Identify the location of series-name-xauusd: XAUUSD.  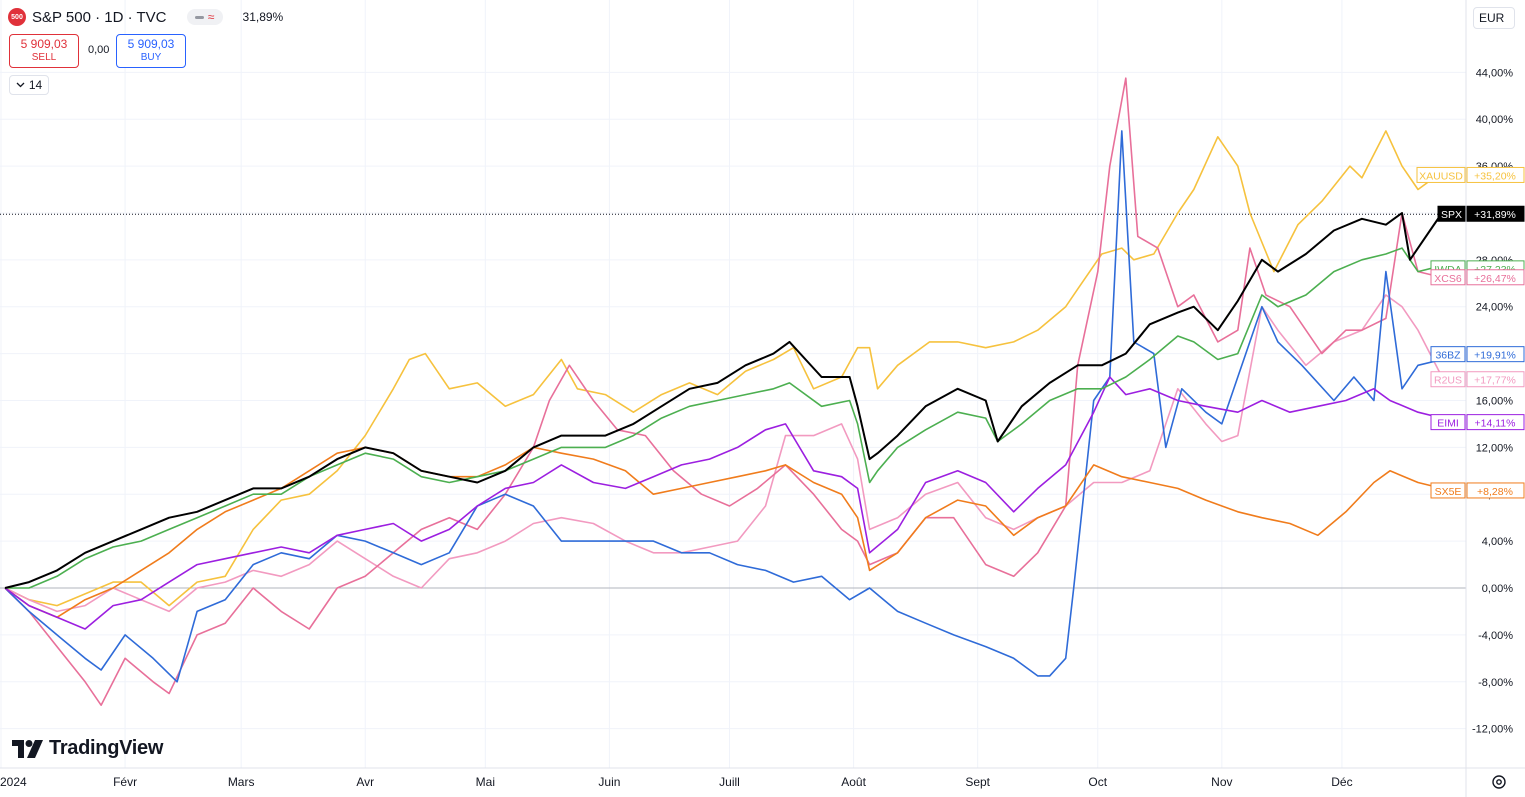
(1441, 176).